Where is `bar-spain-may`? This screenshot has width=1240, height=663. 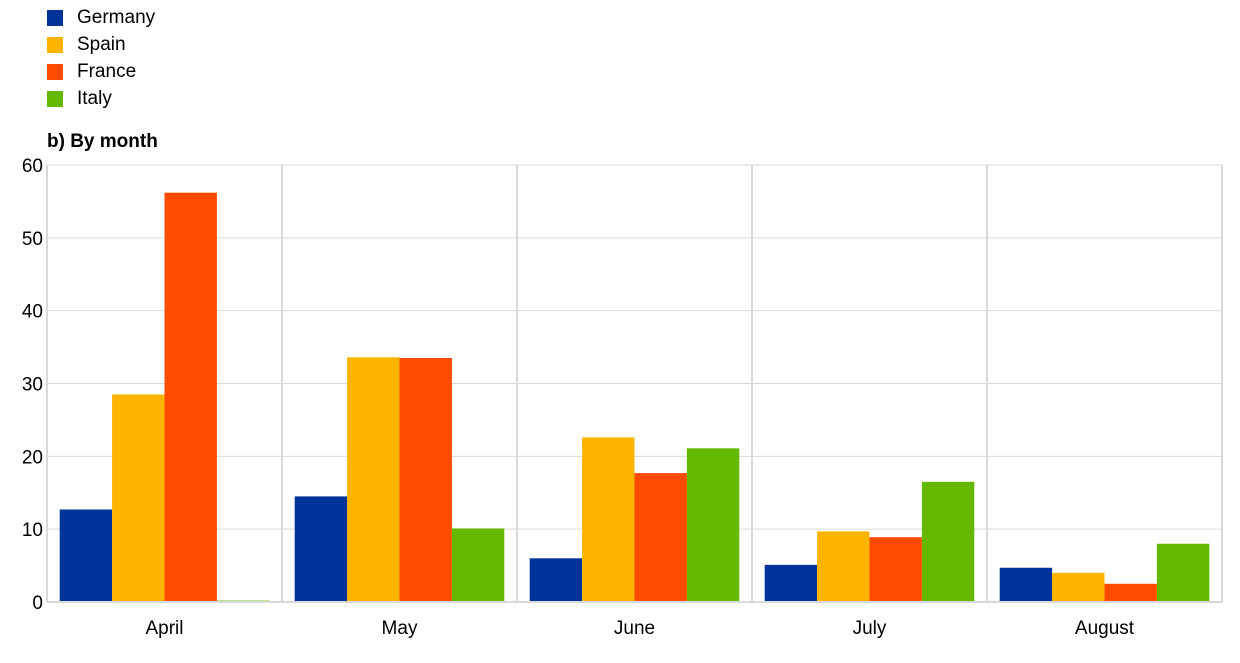 bar-spain-may is located at coordinates (373, 479).